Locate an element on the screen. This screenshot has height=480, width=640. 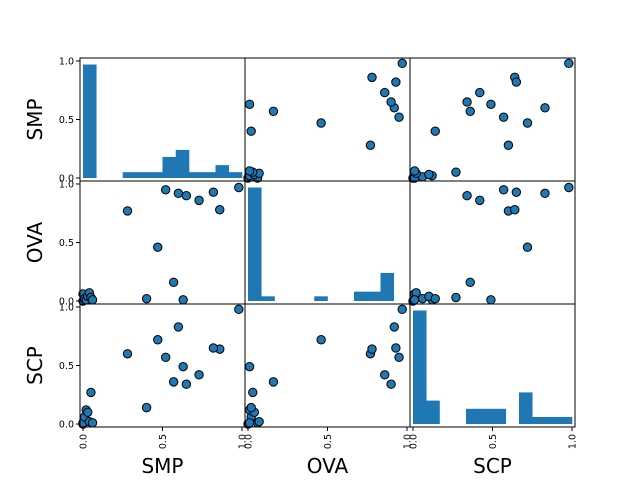
cell-SMP-SCP is located at coordinates (492, 120).